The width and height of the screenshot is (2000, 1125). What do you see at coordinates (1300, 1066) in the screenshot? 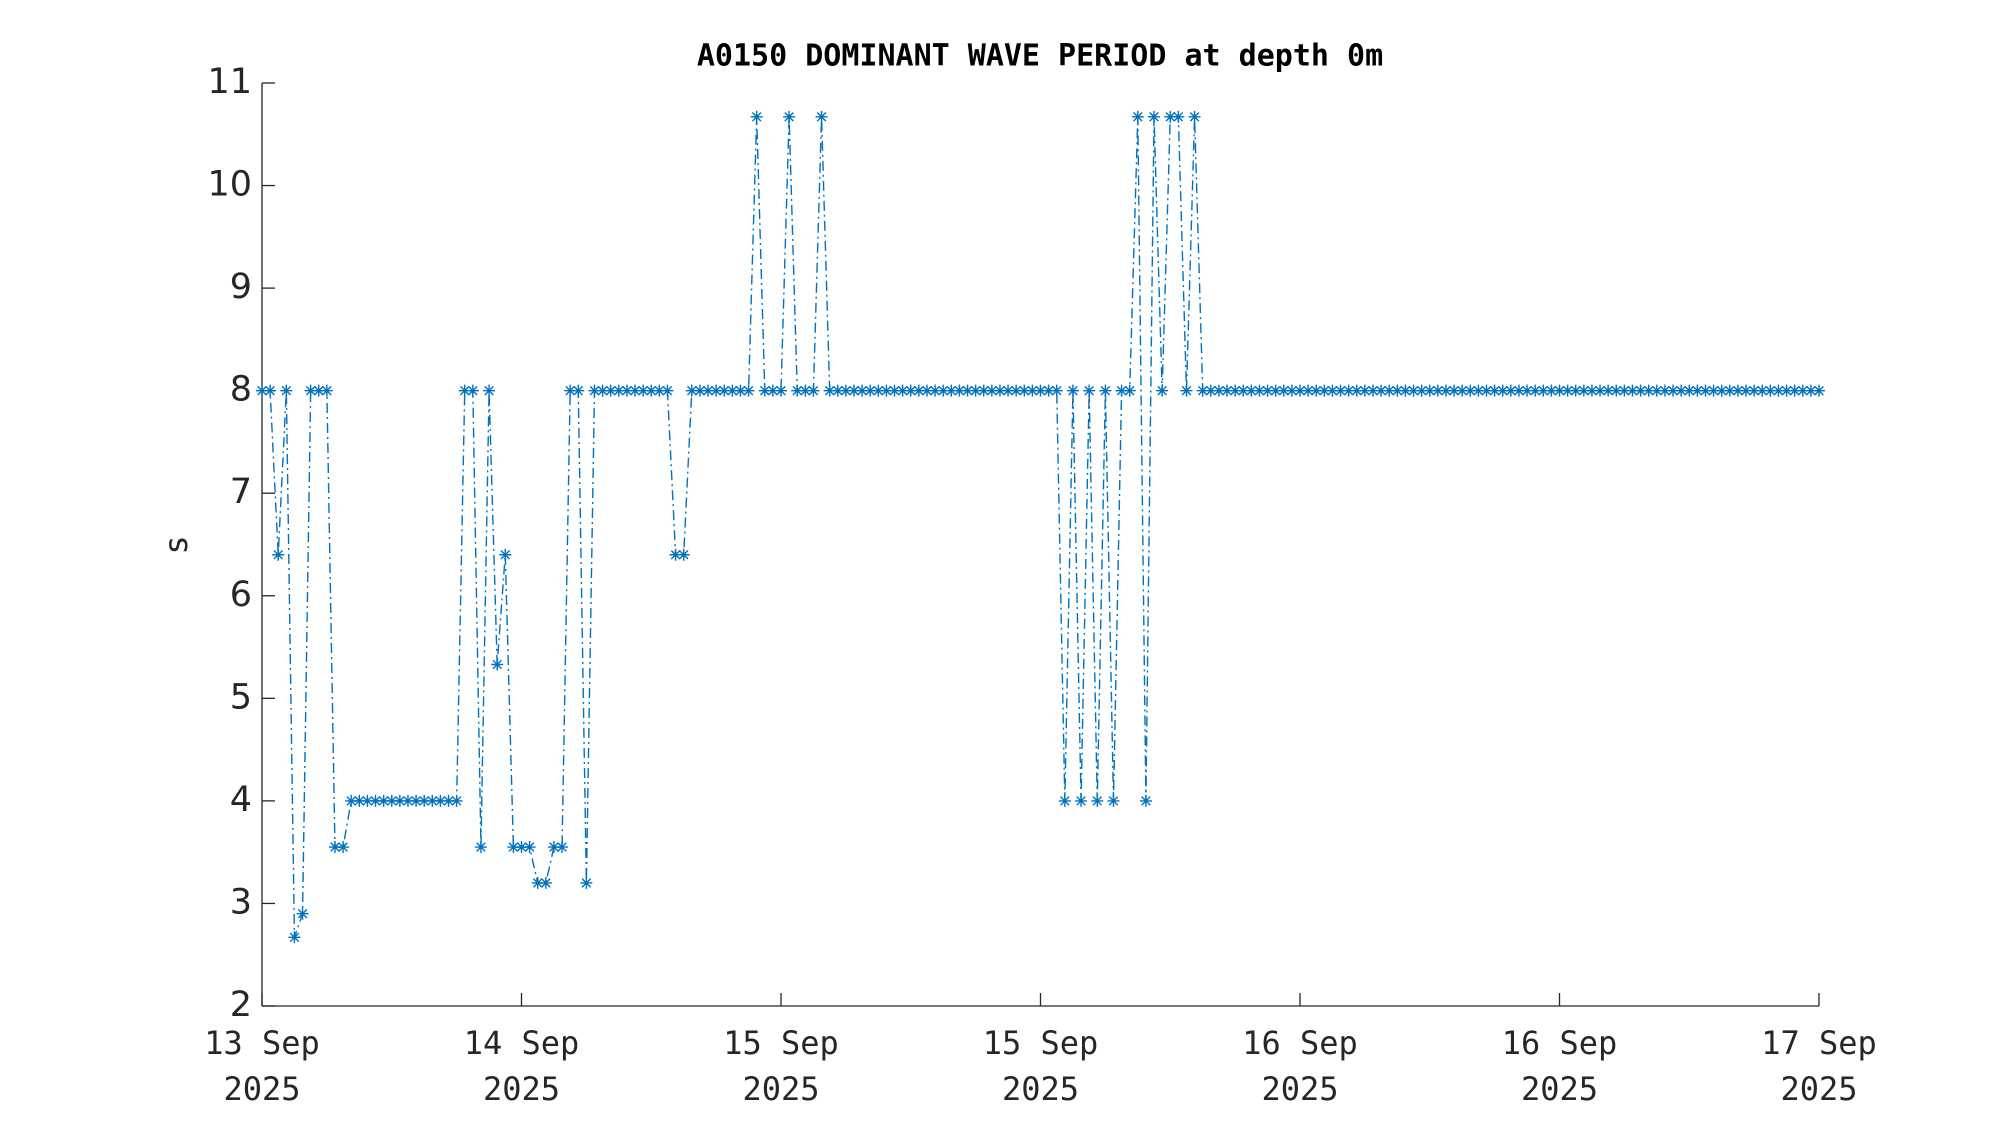
I see `x-tick-label: 16 Sep 2025` at bounding box center [1300, 1066].